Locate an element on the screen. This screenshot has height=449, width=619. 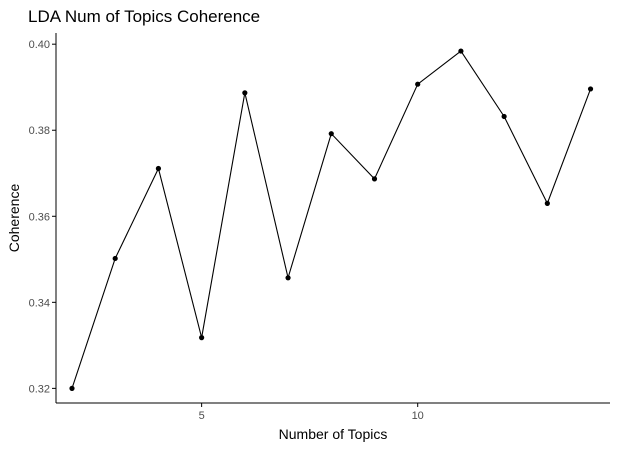
x-tick-label: 10 is located at coordinates (418, 416).